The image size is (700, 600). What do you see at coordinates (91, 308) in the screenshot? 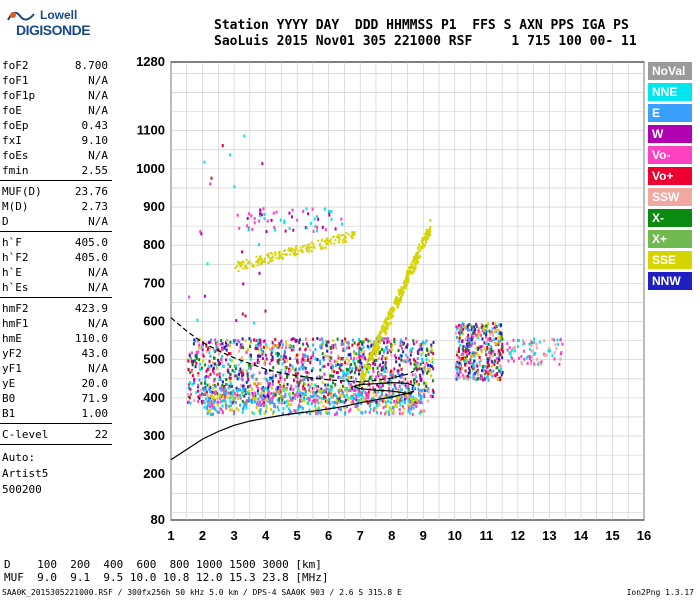
I see `param-value: 423.9` at bounding box center [91, 308].